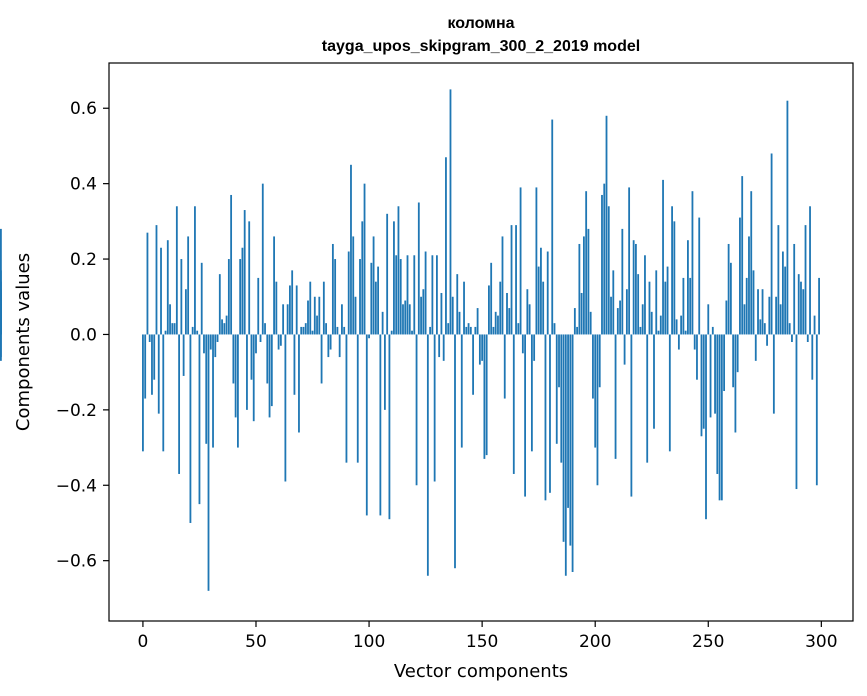  Describe the element at coordinates (76, 562) in the screenshot. I see `y-tick-label: −0.6` at that location.